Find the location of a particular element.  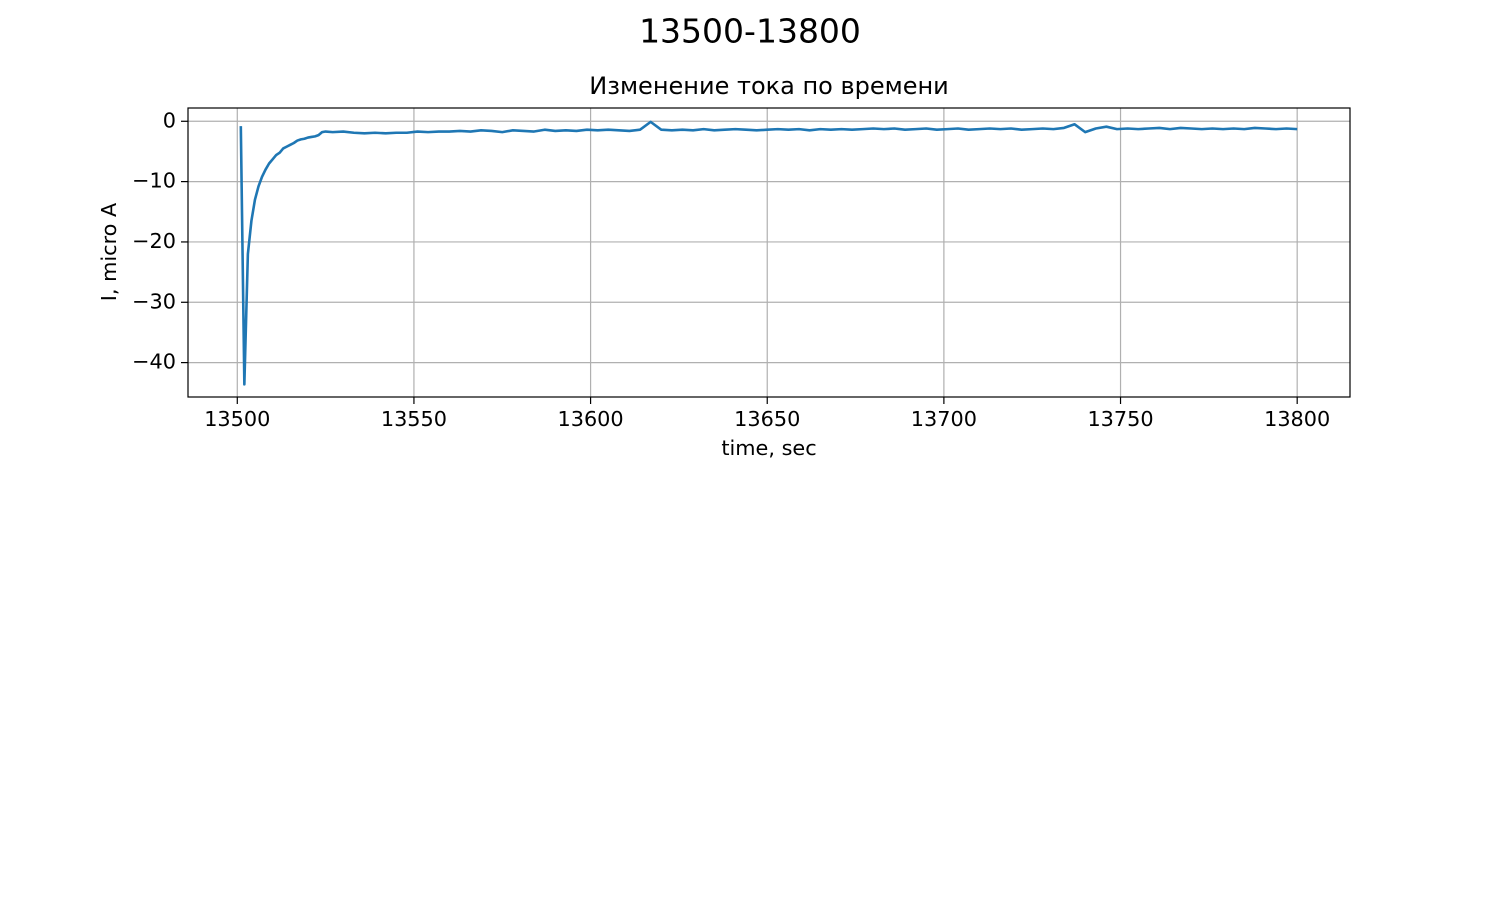

x-tick-label: 13550 is located at coordinates (414, 419).